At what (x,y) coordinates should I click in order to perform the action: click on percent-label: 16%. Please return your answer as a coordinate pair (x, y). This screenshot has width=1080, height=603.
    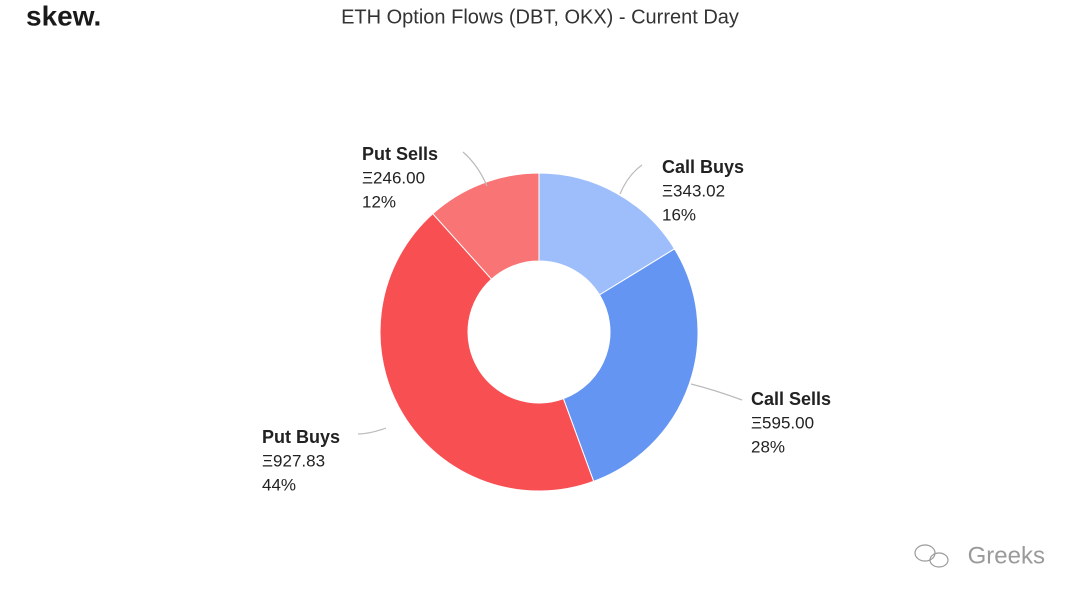
    Looking at the image, I should click on (679, 214).